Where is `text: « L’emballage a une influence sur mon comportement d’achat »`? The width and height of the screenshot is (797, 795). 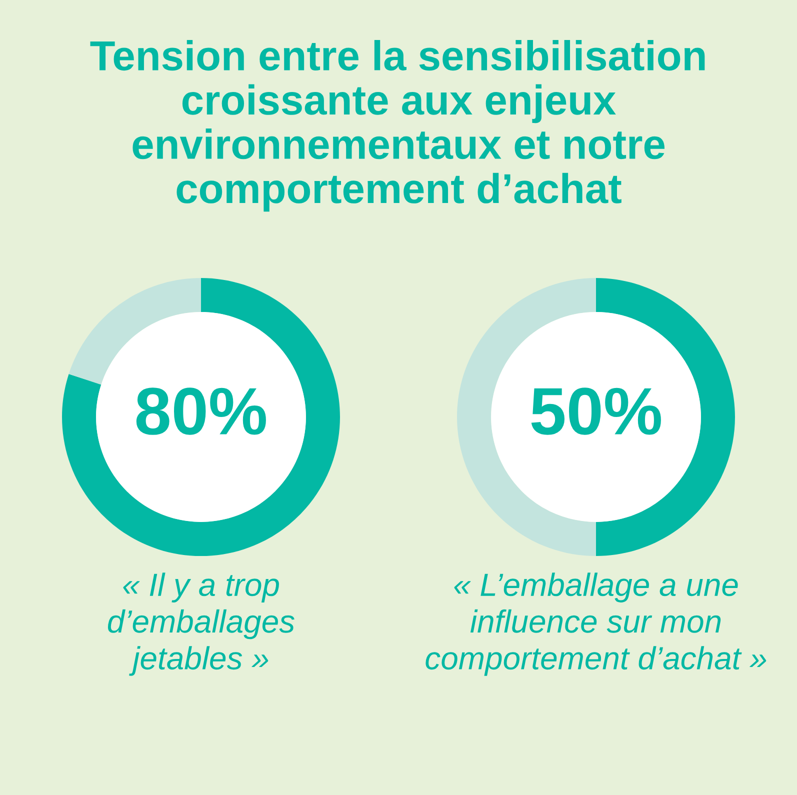
text: « L’emballage a une influence sur mon comportement d’achat » is located at coordinates (596, 624).